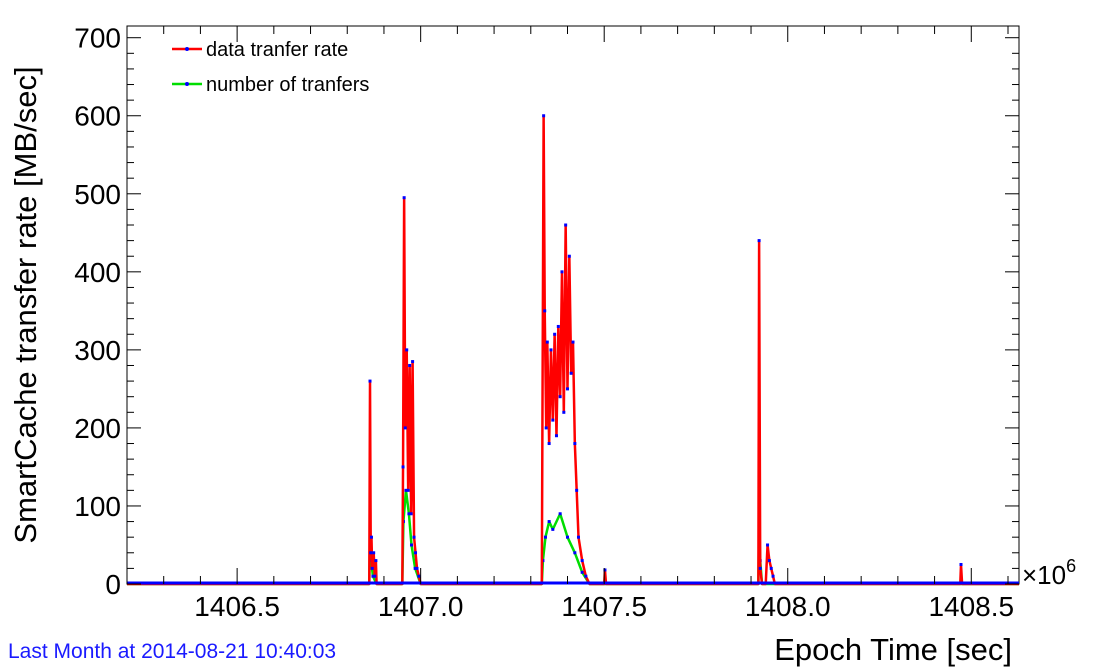 The height and width of the screenshot is (672, 1096). I want to click on y-tick-label: 200, so click(97, 428).